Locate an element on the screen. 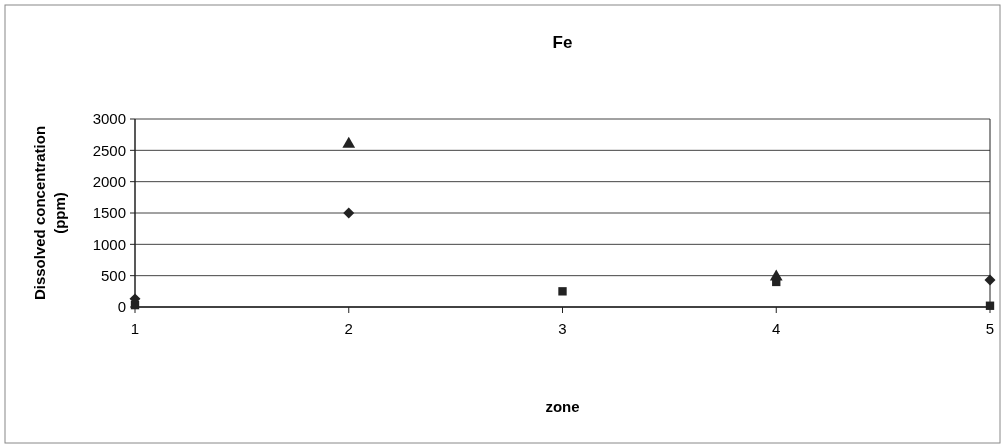 This screenshot has width=1005, height=448. y-tick-label: 3000 is located at coordinates (109, 119).